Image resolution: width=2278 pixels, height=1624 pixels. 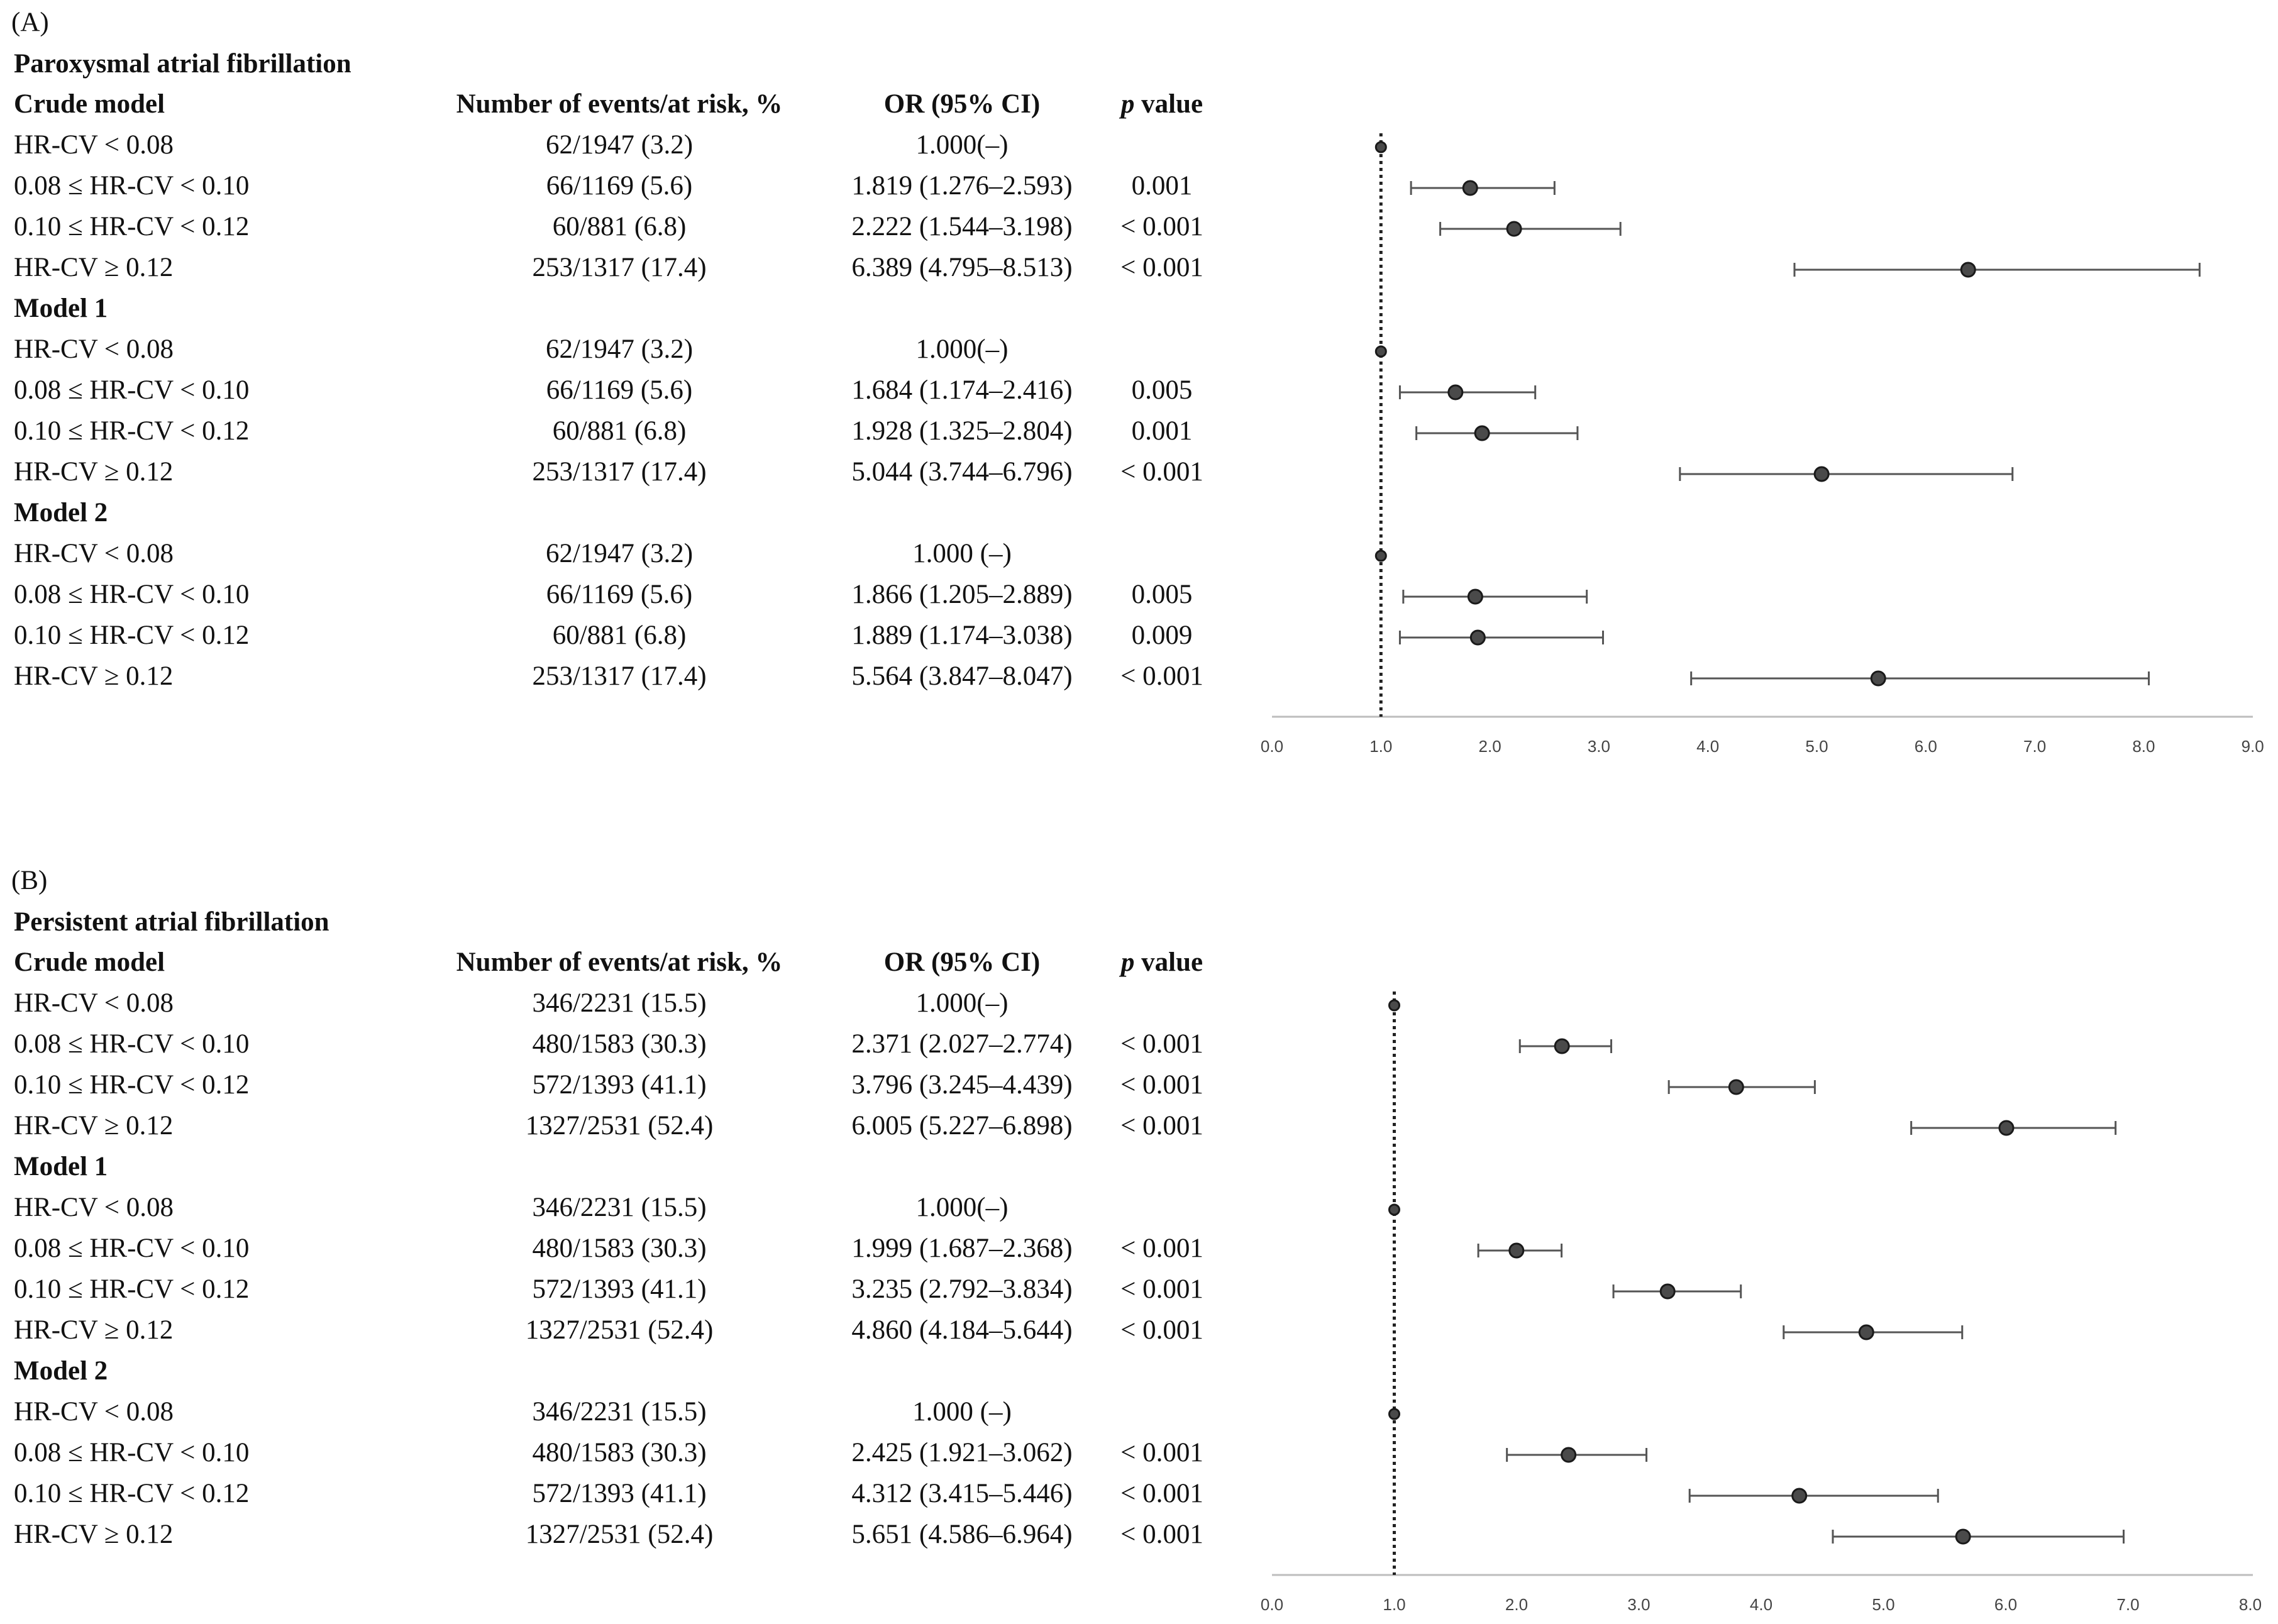 What do you see at coordinates (962, 1289) in the screenshot?
I see `row-or-ci: 3.235 (2.792–3.834)` at bounding box center [962, 1289].